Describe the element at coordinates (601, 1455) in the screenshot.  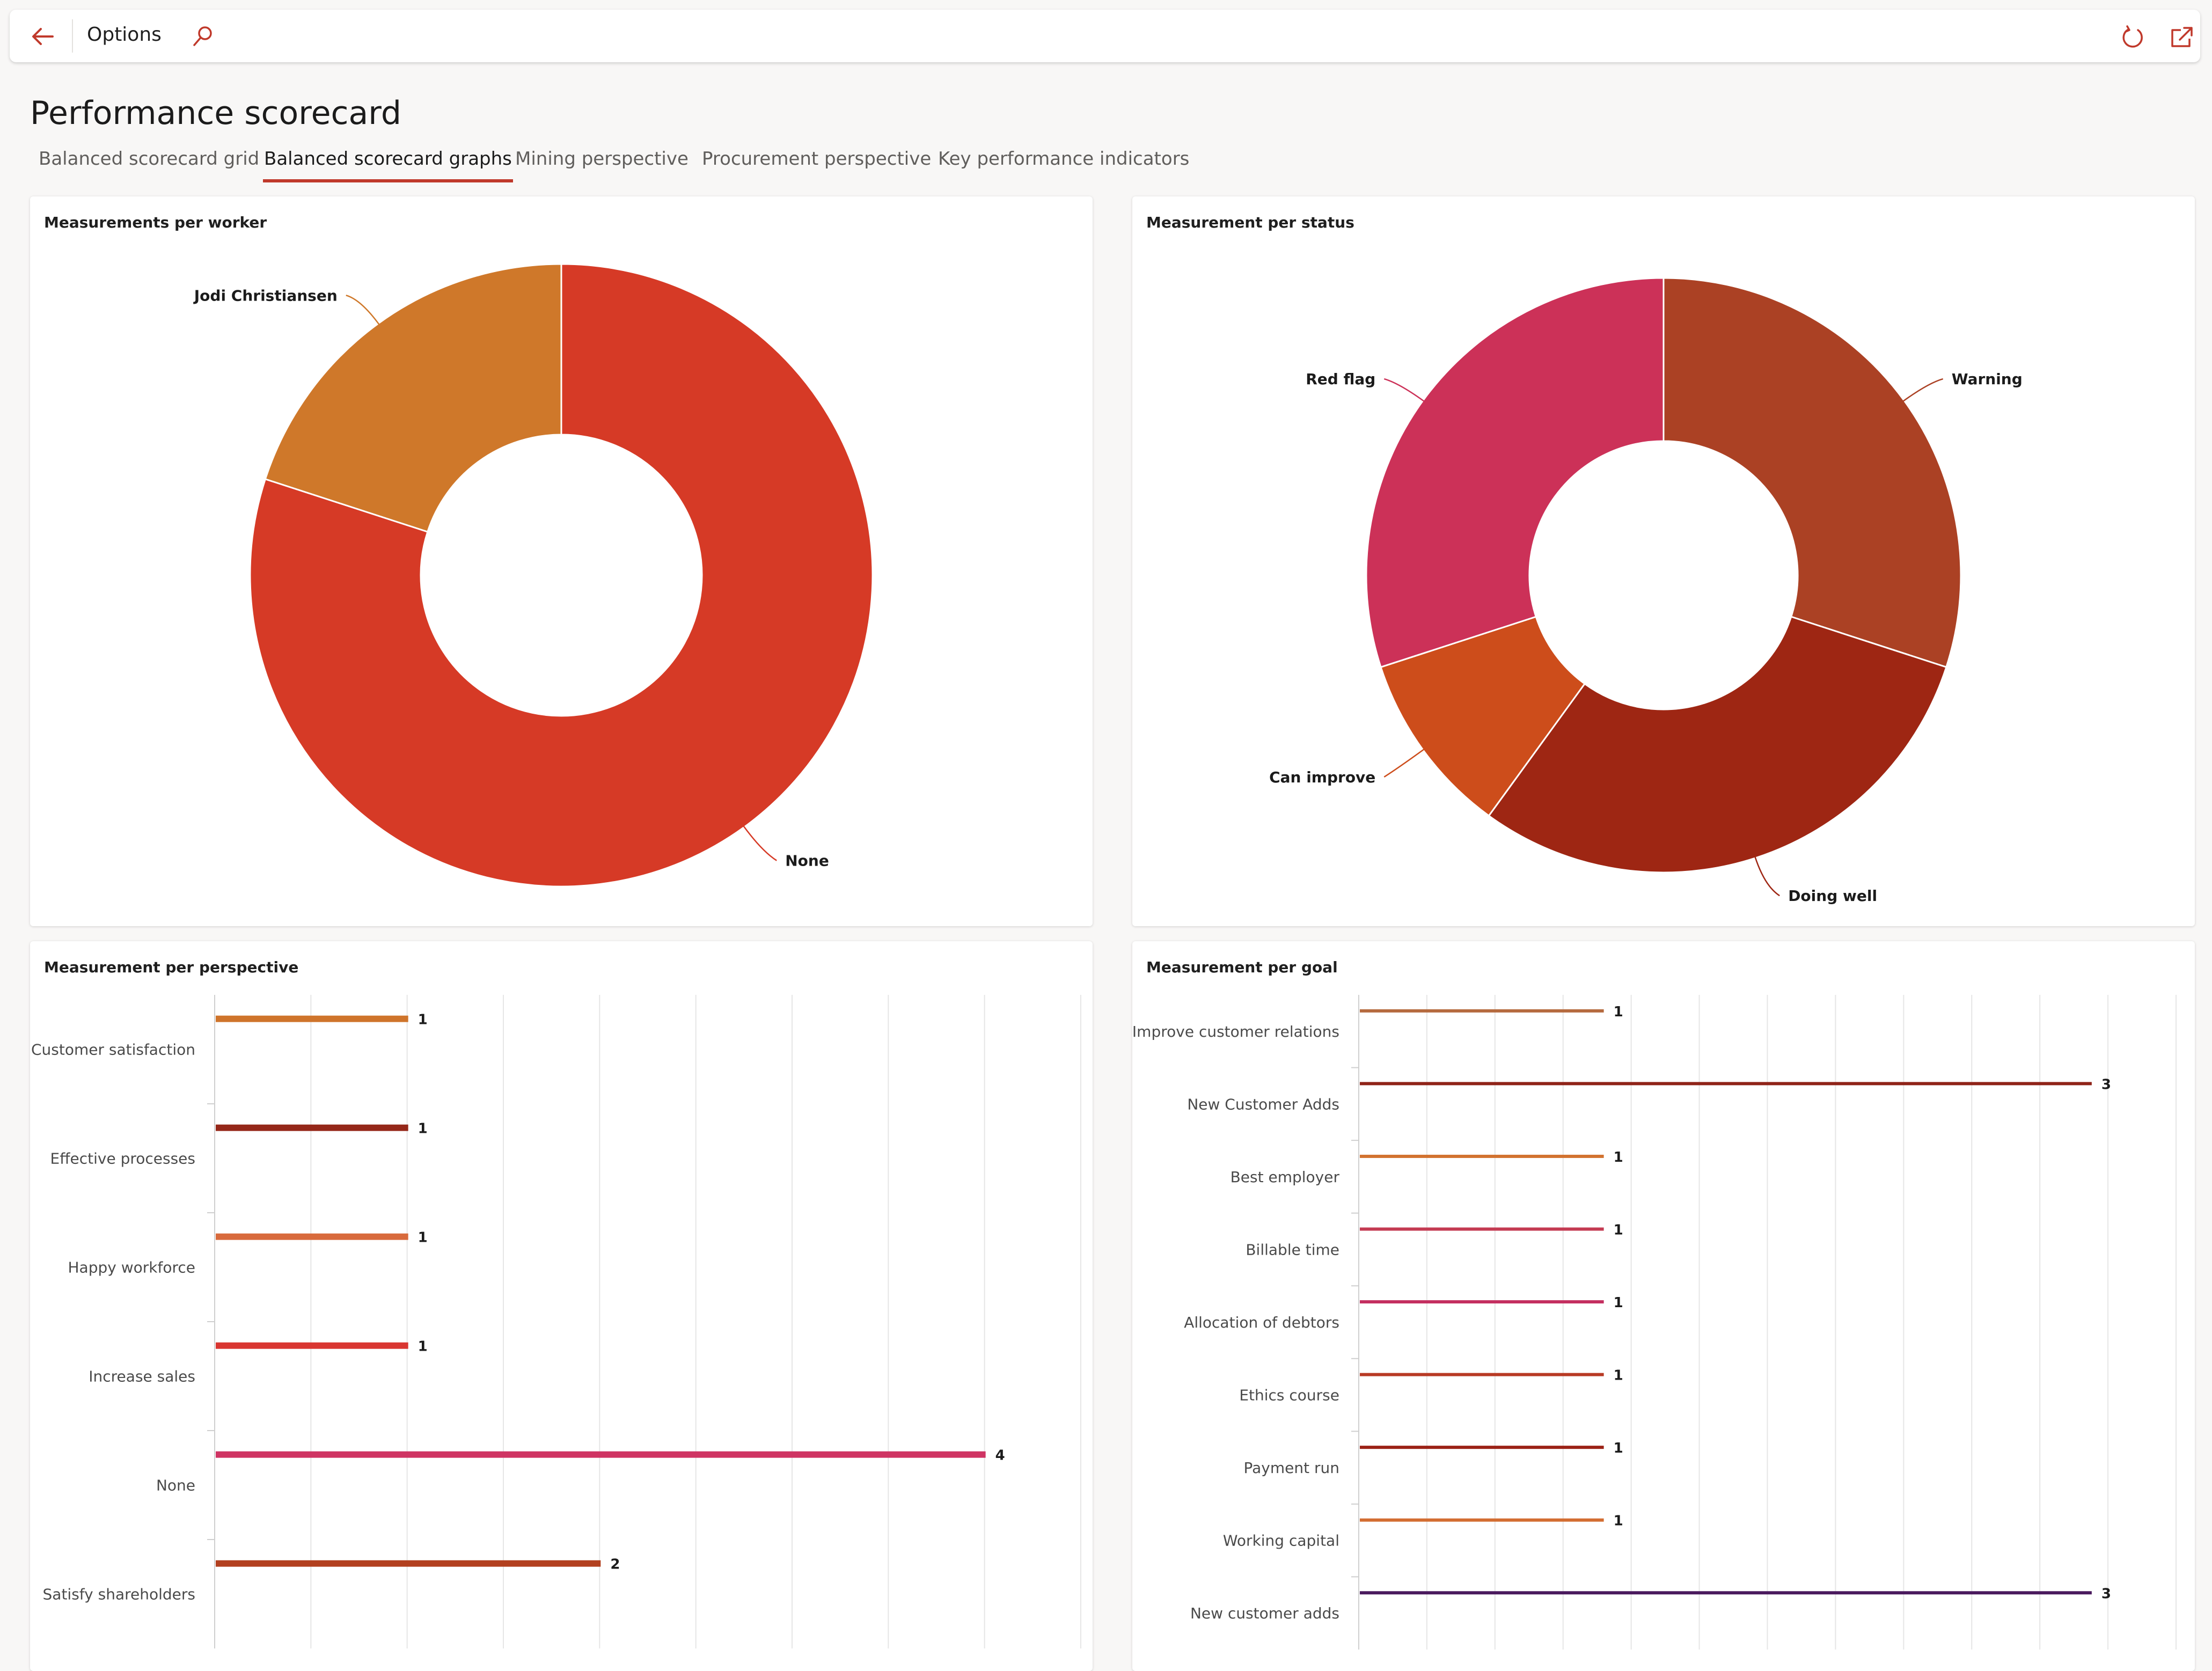
I see `bar-none` at that location.